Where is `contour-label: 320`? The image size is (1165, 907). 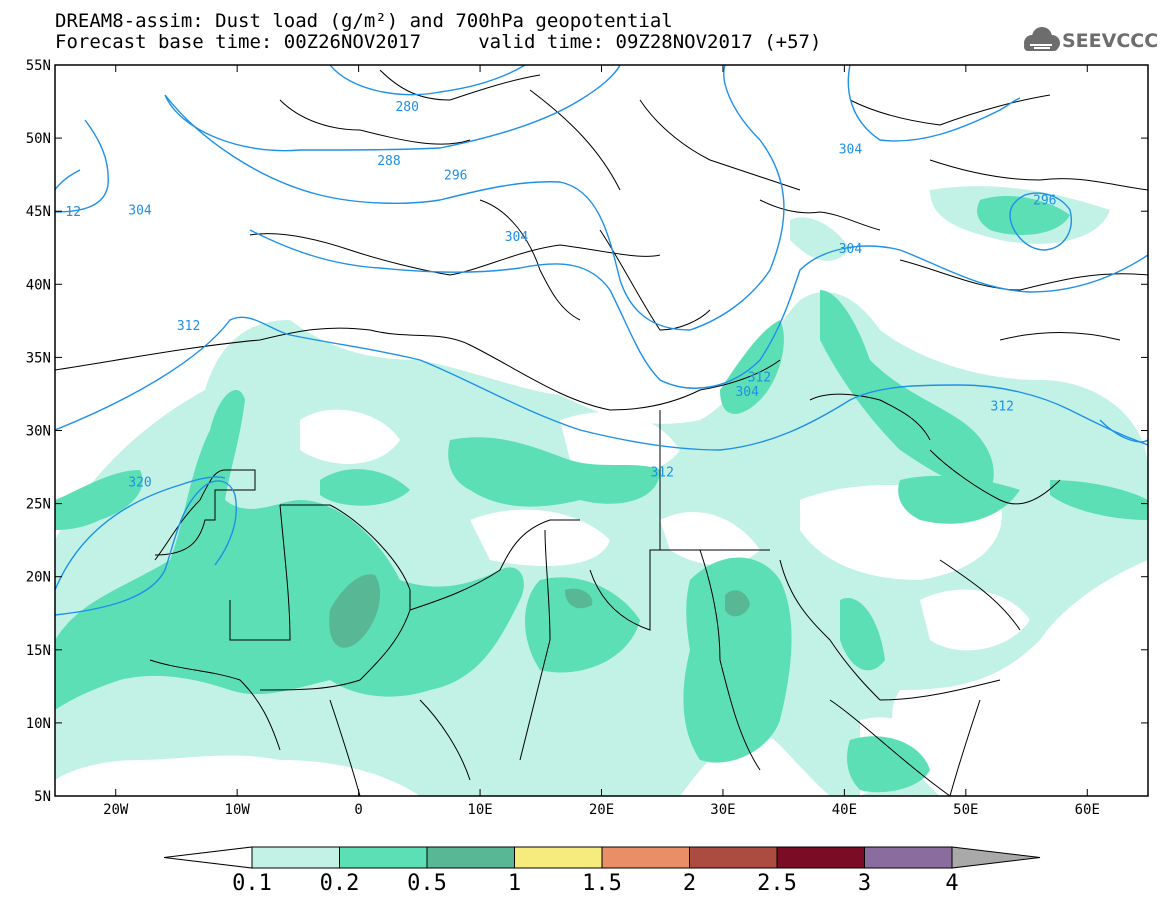 contour-label: 320 is located at coordinates (139, 483).